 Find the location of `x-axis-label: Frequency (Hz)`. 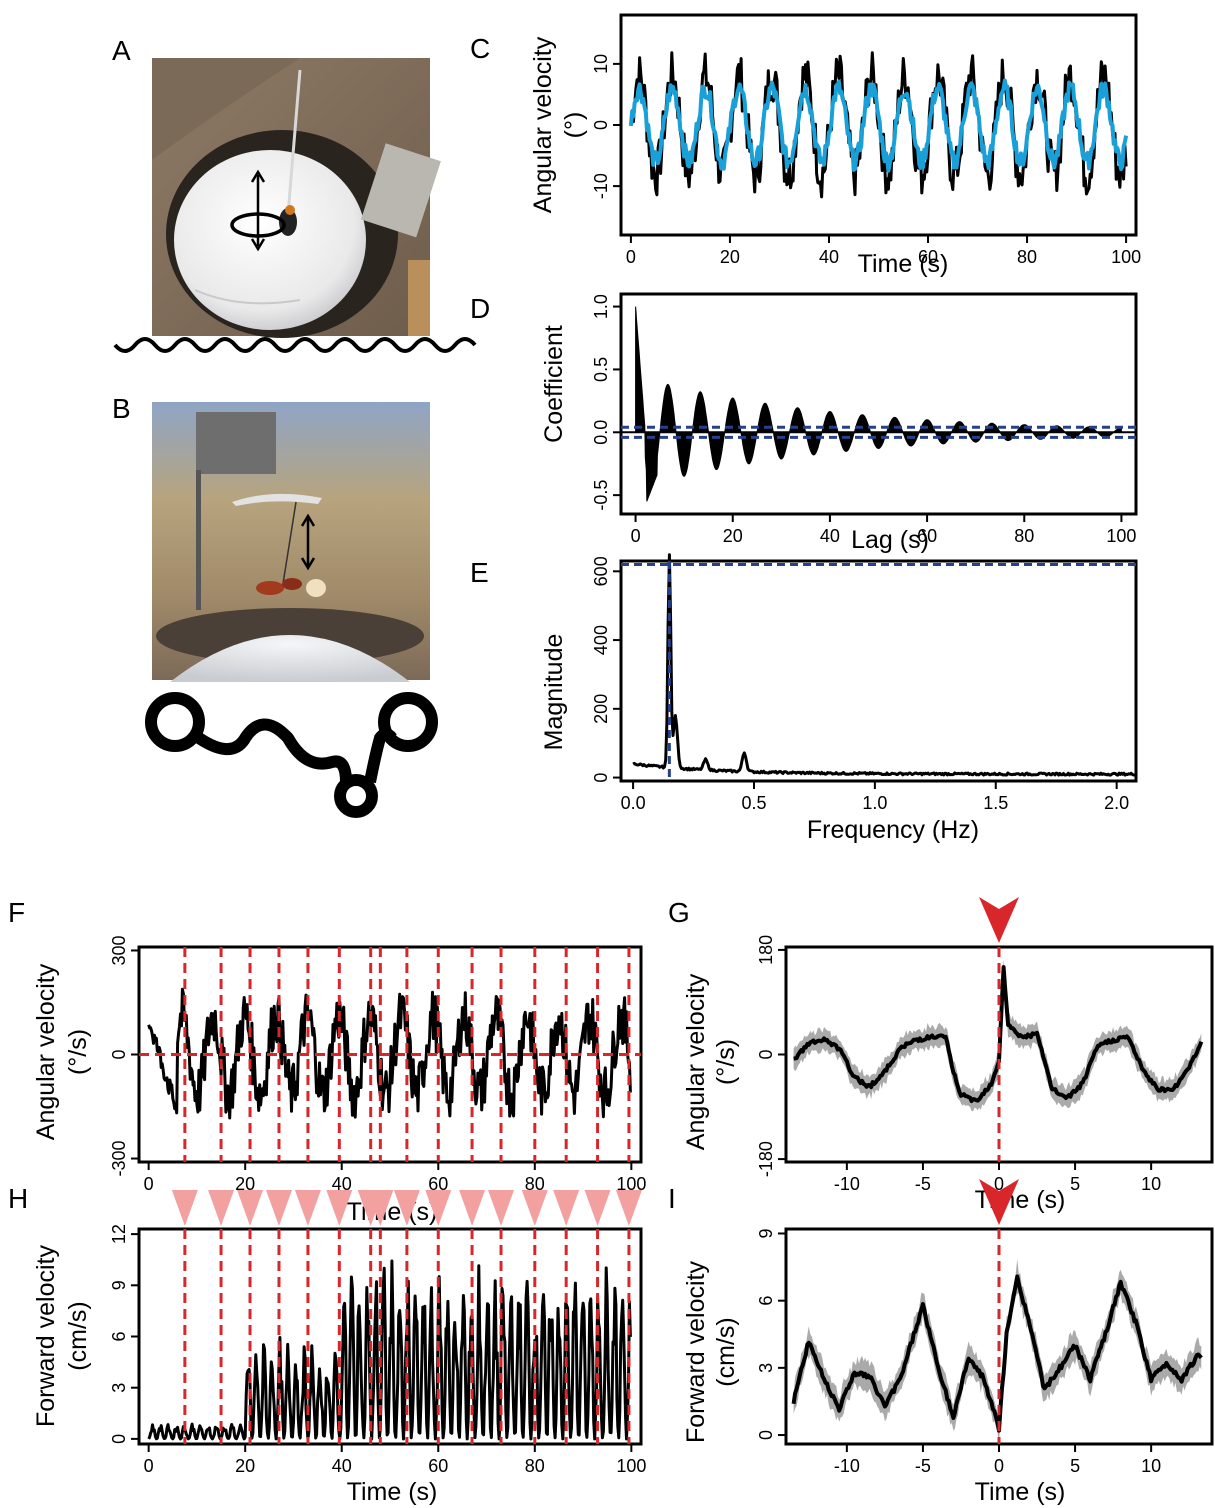

x-axis-label: Frequency (Hz) is located at coordinates (893, 830).